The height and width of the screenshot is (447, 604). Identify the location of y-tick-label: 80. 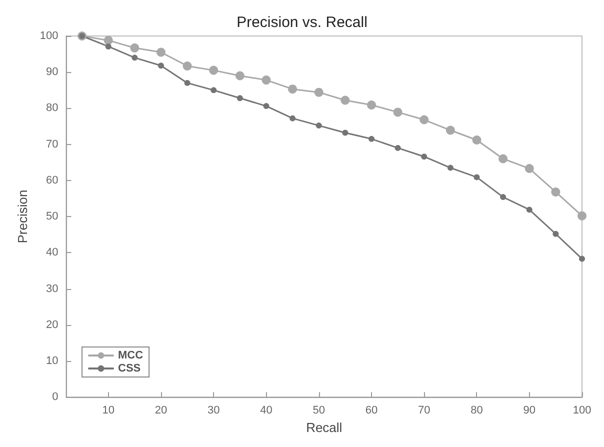
(52, 108).